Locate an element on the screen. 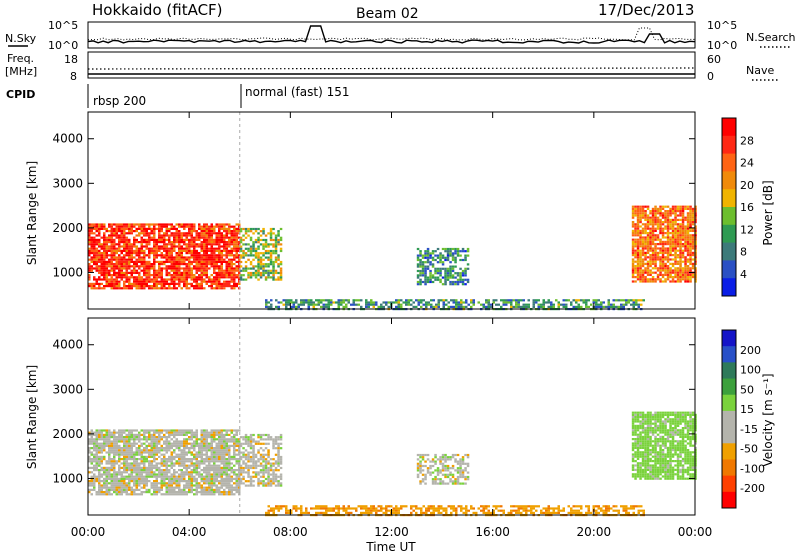  nsky-panel: N.Sky 10^5 10^0 10^5 10^0 N.Search is located at coordinates (400, 35).